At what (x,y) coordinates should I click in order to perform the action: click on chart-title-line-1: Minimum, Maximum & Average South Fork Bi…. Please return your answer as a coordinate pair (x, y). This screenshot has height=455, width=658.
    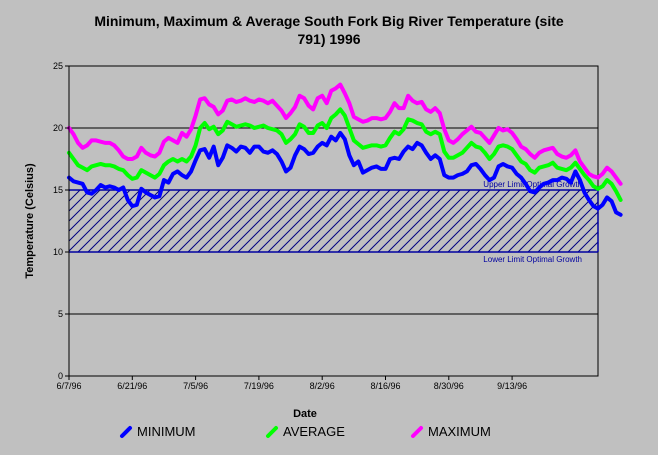
    Looking at the image, I should click on (329, 21).